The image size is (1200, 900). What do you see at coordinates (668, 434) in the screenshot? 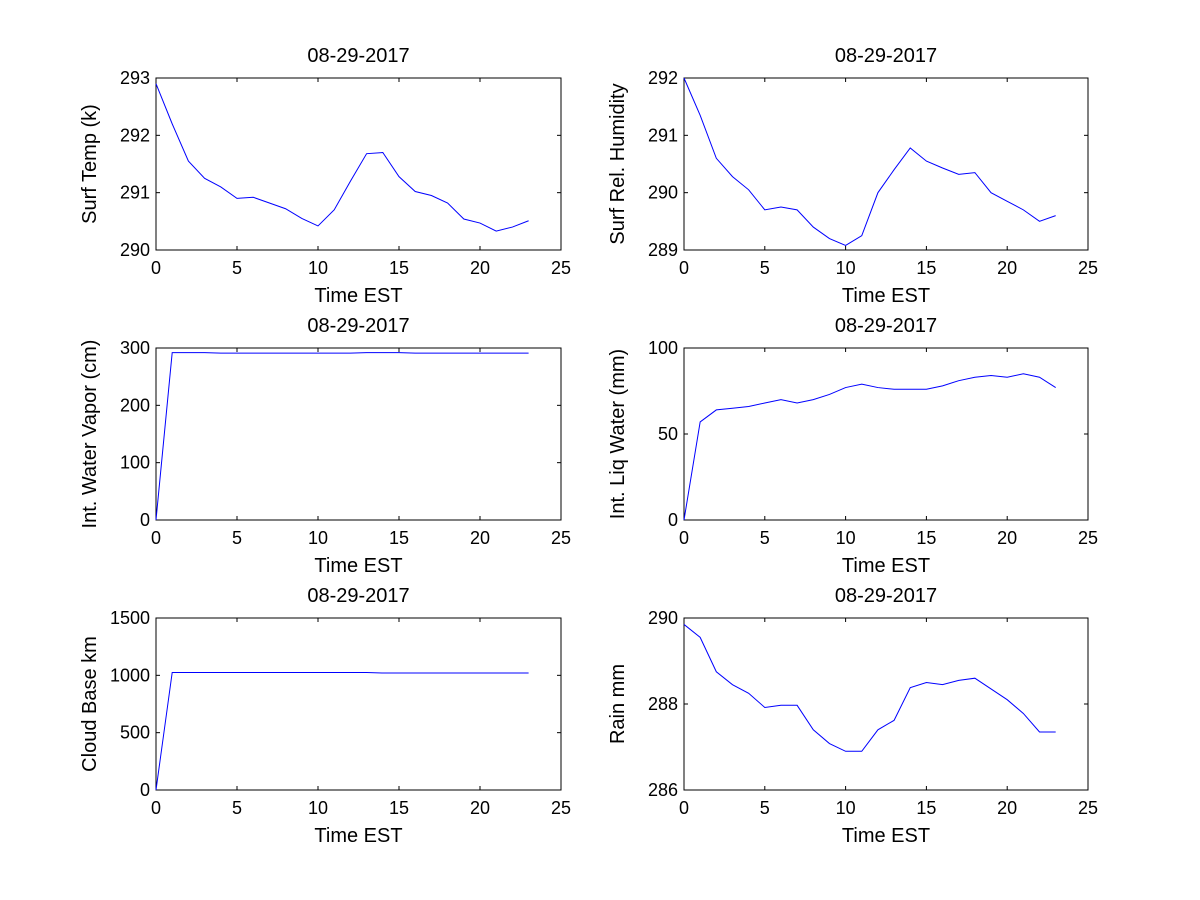
I see `y-tick-label: 50` at bounding box center [668, 434].